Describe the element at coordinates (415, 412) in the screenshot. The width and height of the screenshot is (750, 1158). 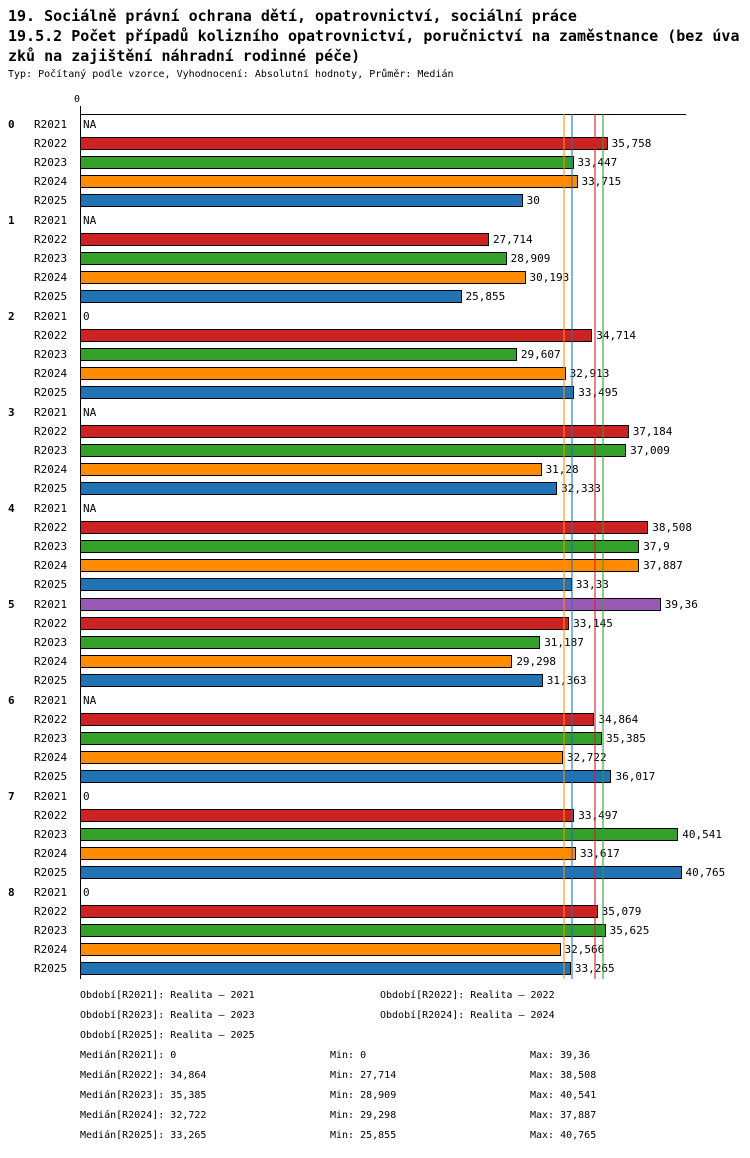
I see `bar-track: NA` at that location.